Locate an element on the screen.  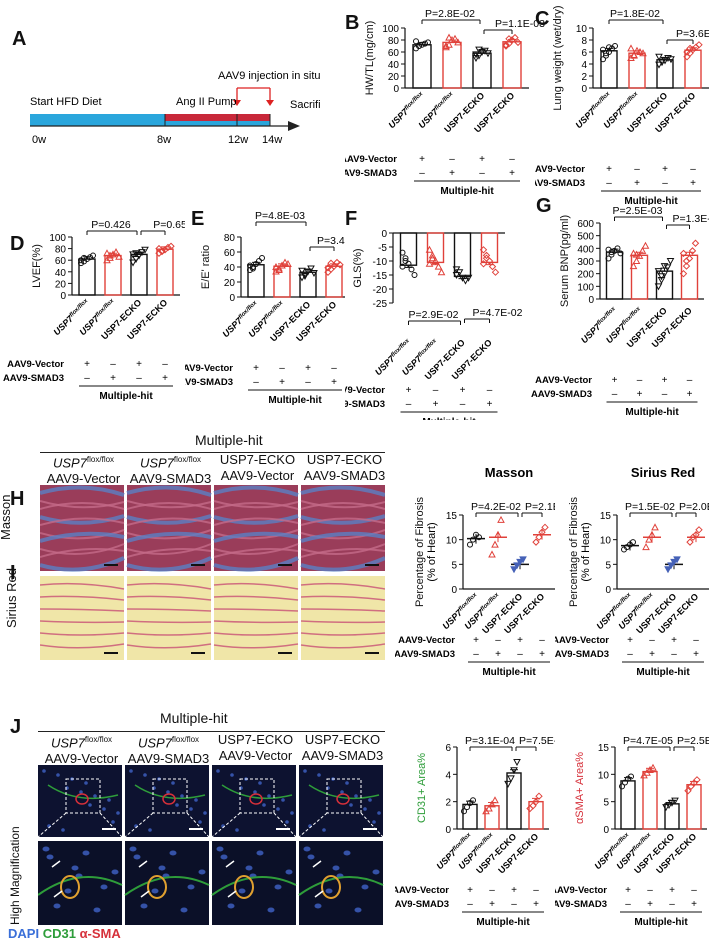
y-tick-label: 5 is located at coordinates (454, 565).